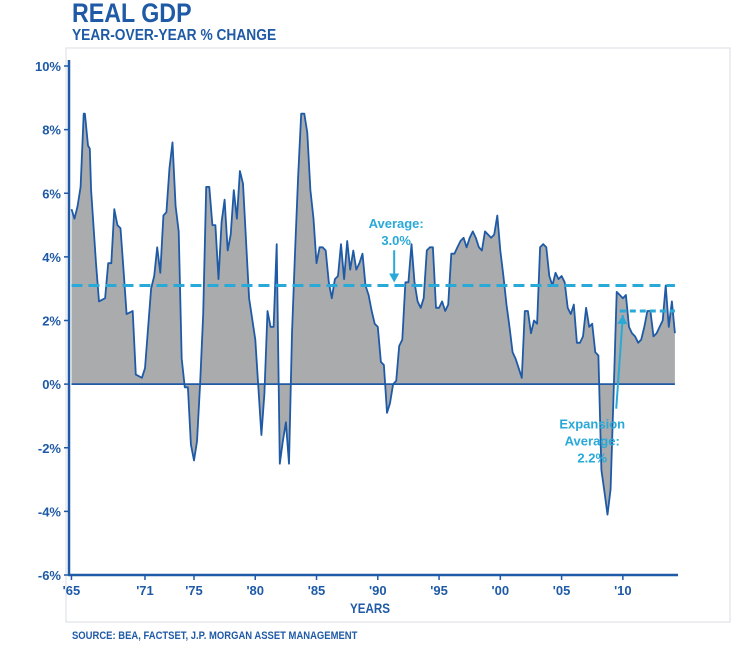  Describe the element at coordinates (317, 590) in the screenshot. I see `x-tick-label: '85` at that location.